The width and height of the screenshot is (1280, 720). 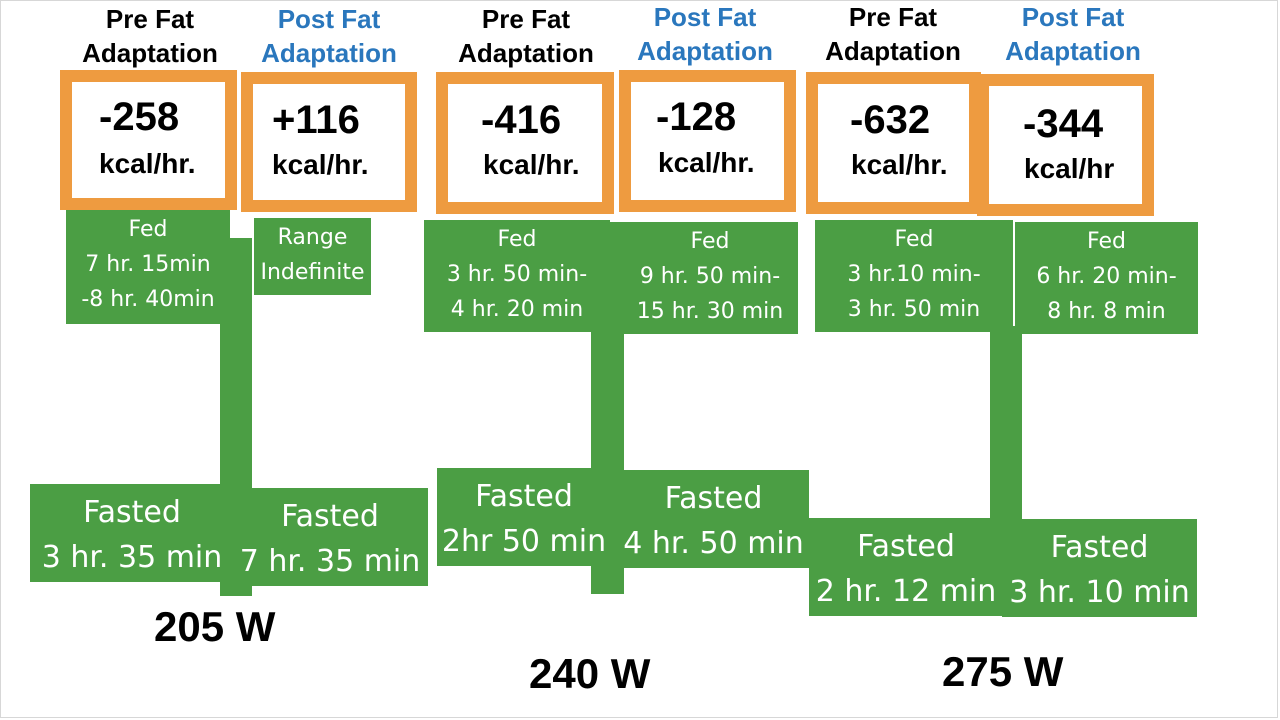 What do you see at coordinates (524, 517) in the screenshot?
I see `fasted-box-pre-240: Fasted 2hr 50 min` at bounding box center [524, 517].